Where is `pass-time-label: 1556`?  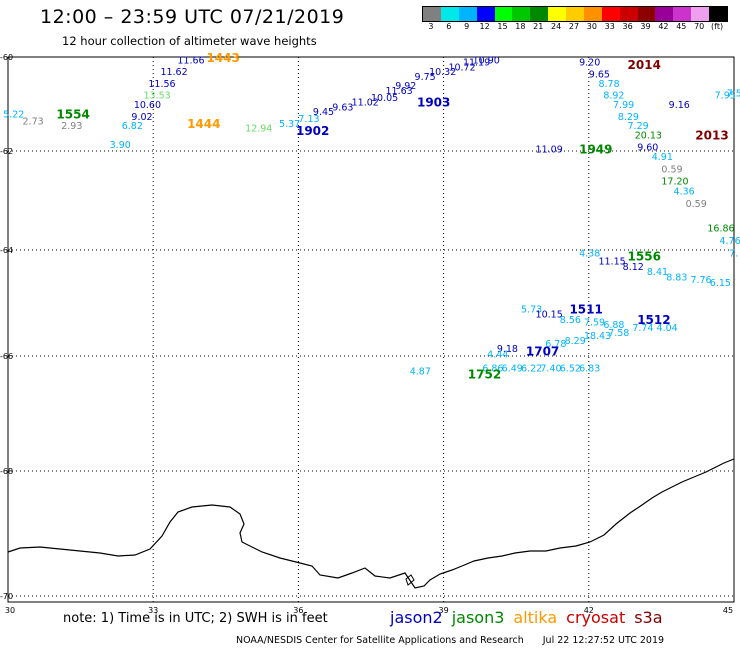 pass-time-label: 1556 is located at coordinates (644, 256).